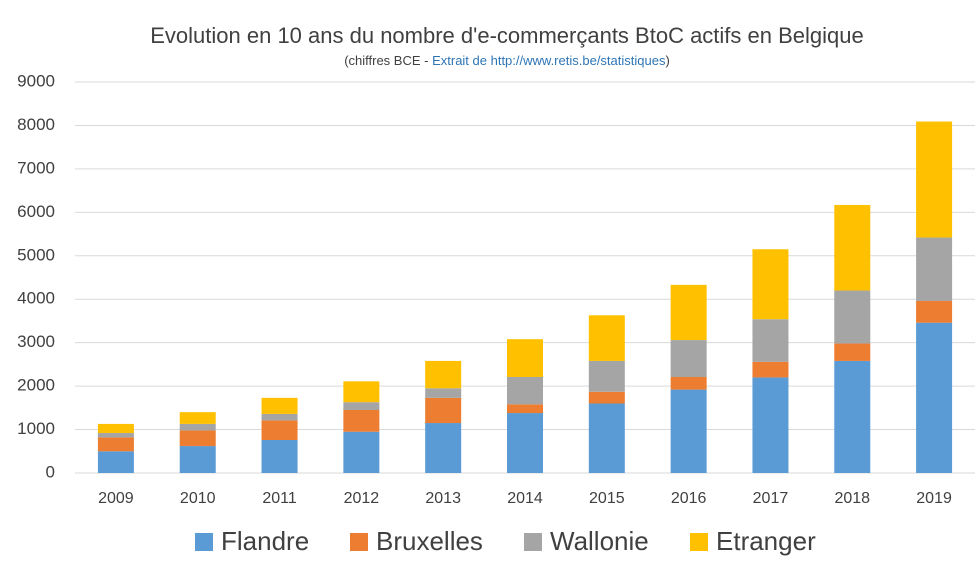 The image size is (978, 566). Describe the element at coordinates (36, 341) in the screenshot. I see `y-tick-label: 3000` at that location.